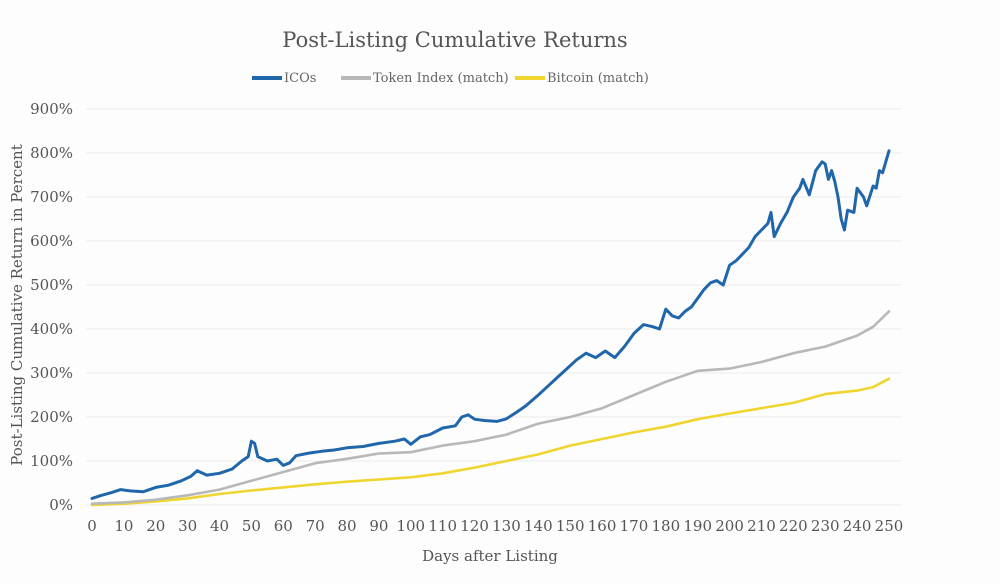 Image resolution: width=1000 pixels, height=584 pixels. Describe the element at coordinates (570, 526) in the screenshot. I see `x-tick-label: 150` at that location.